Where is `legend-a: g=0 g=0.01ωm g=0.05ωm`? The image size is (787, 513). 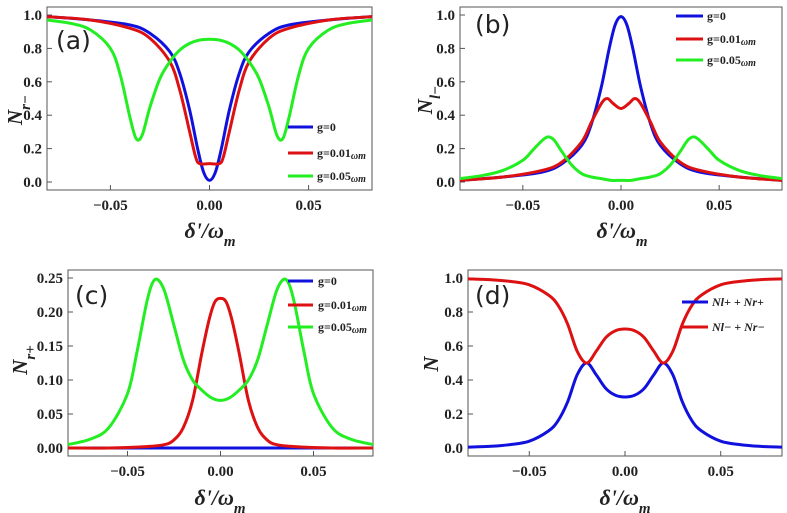 legend-a: g=0 g=0.01ωm g=0.05ωm is located at coordinates (327, 152).